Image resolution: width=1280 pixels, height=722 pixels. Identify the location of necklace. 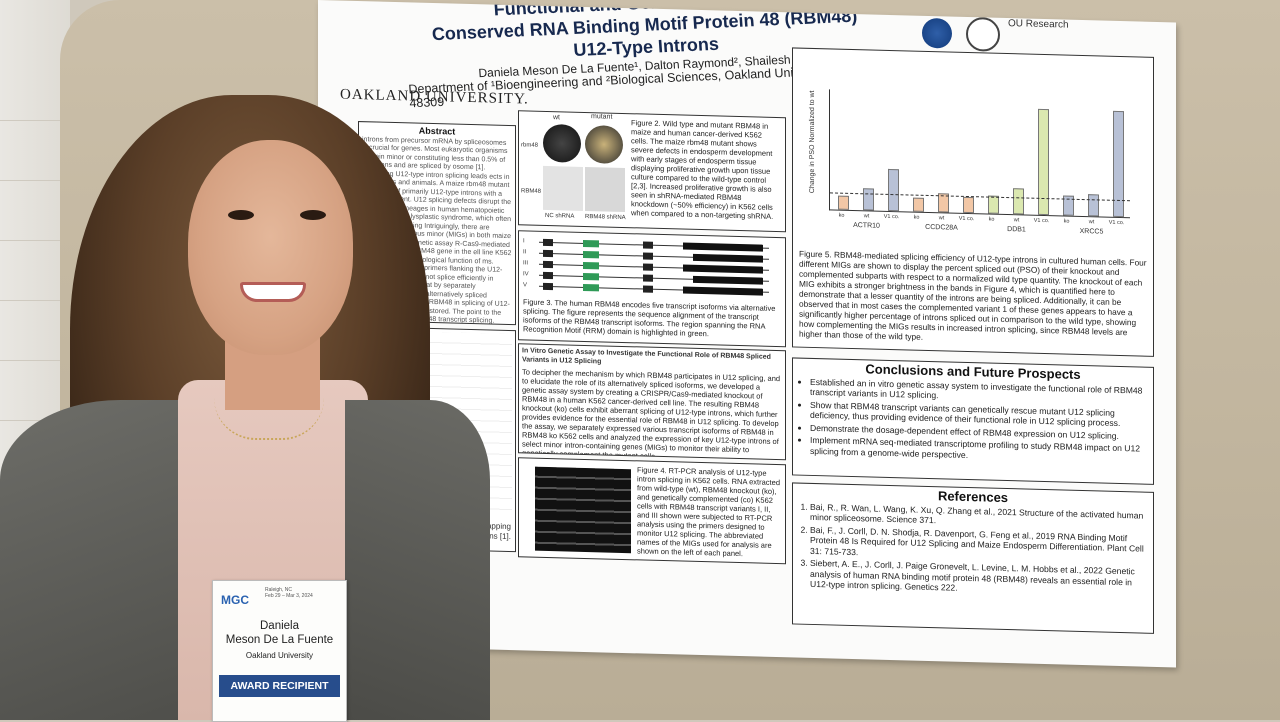
(269, 419).